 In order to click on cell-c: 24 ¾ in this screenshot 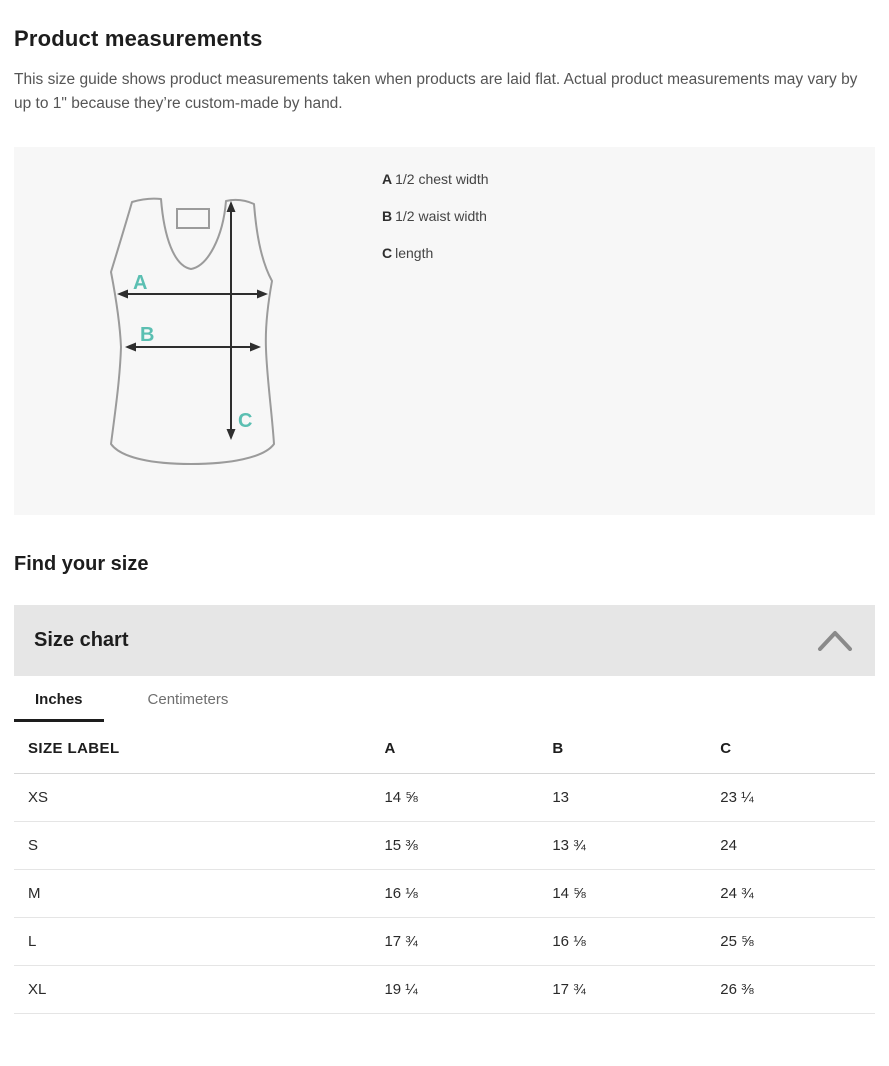, I will do `click(790, 893)`.